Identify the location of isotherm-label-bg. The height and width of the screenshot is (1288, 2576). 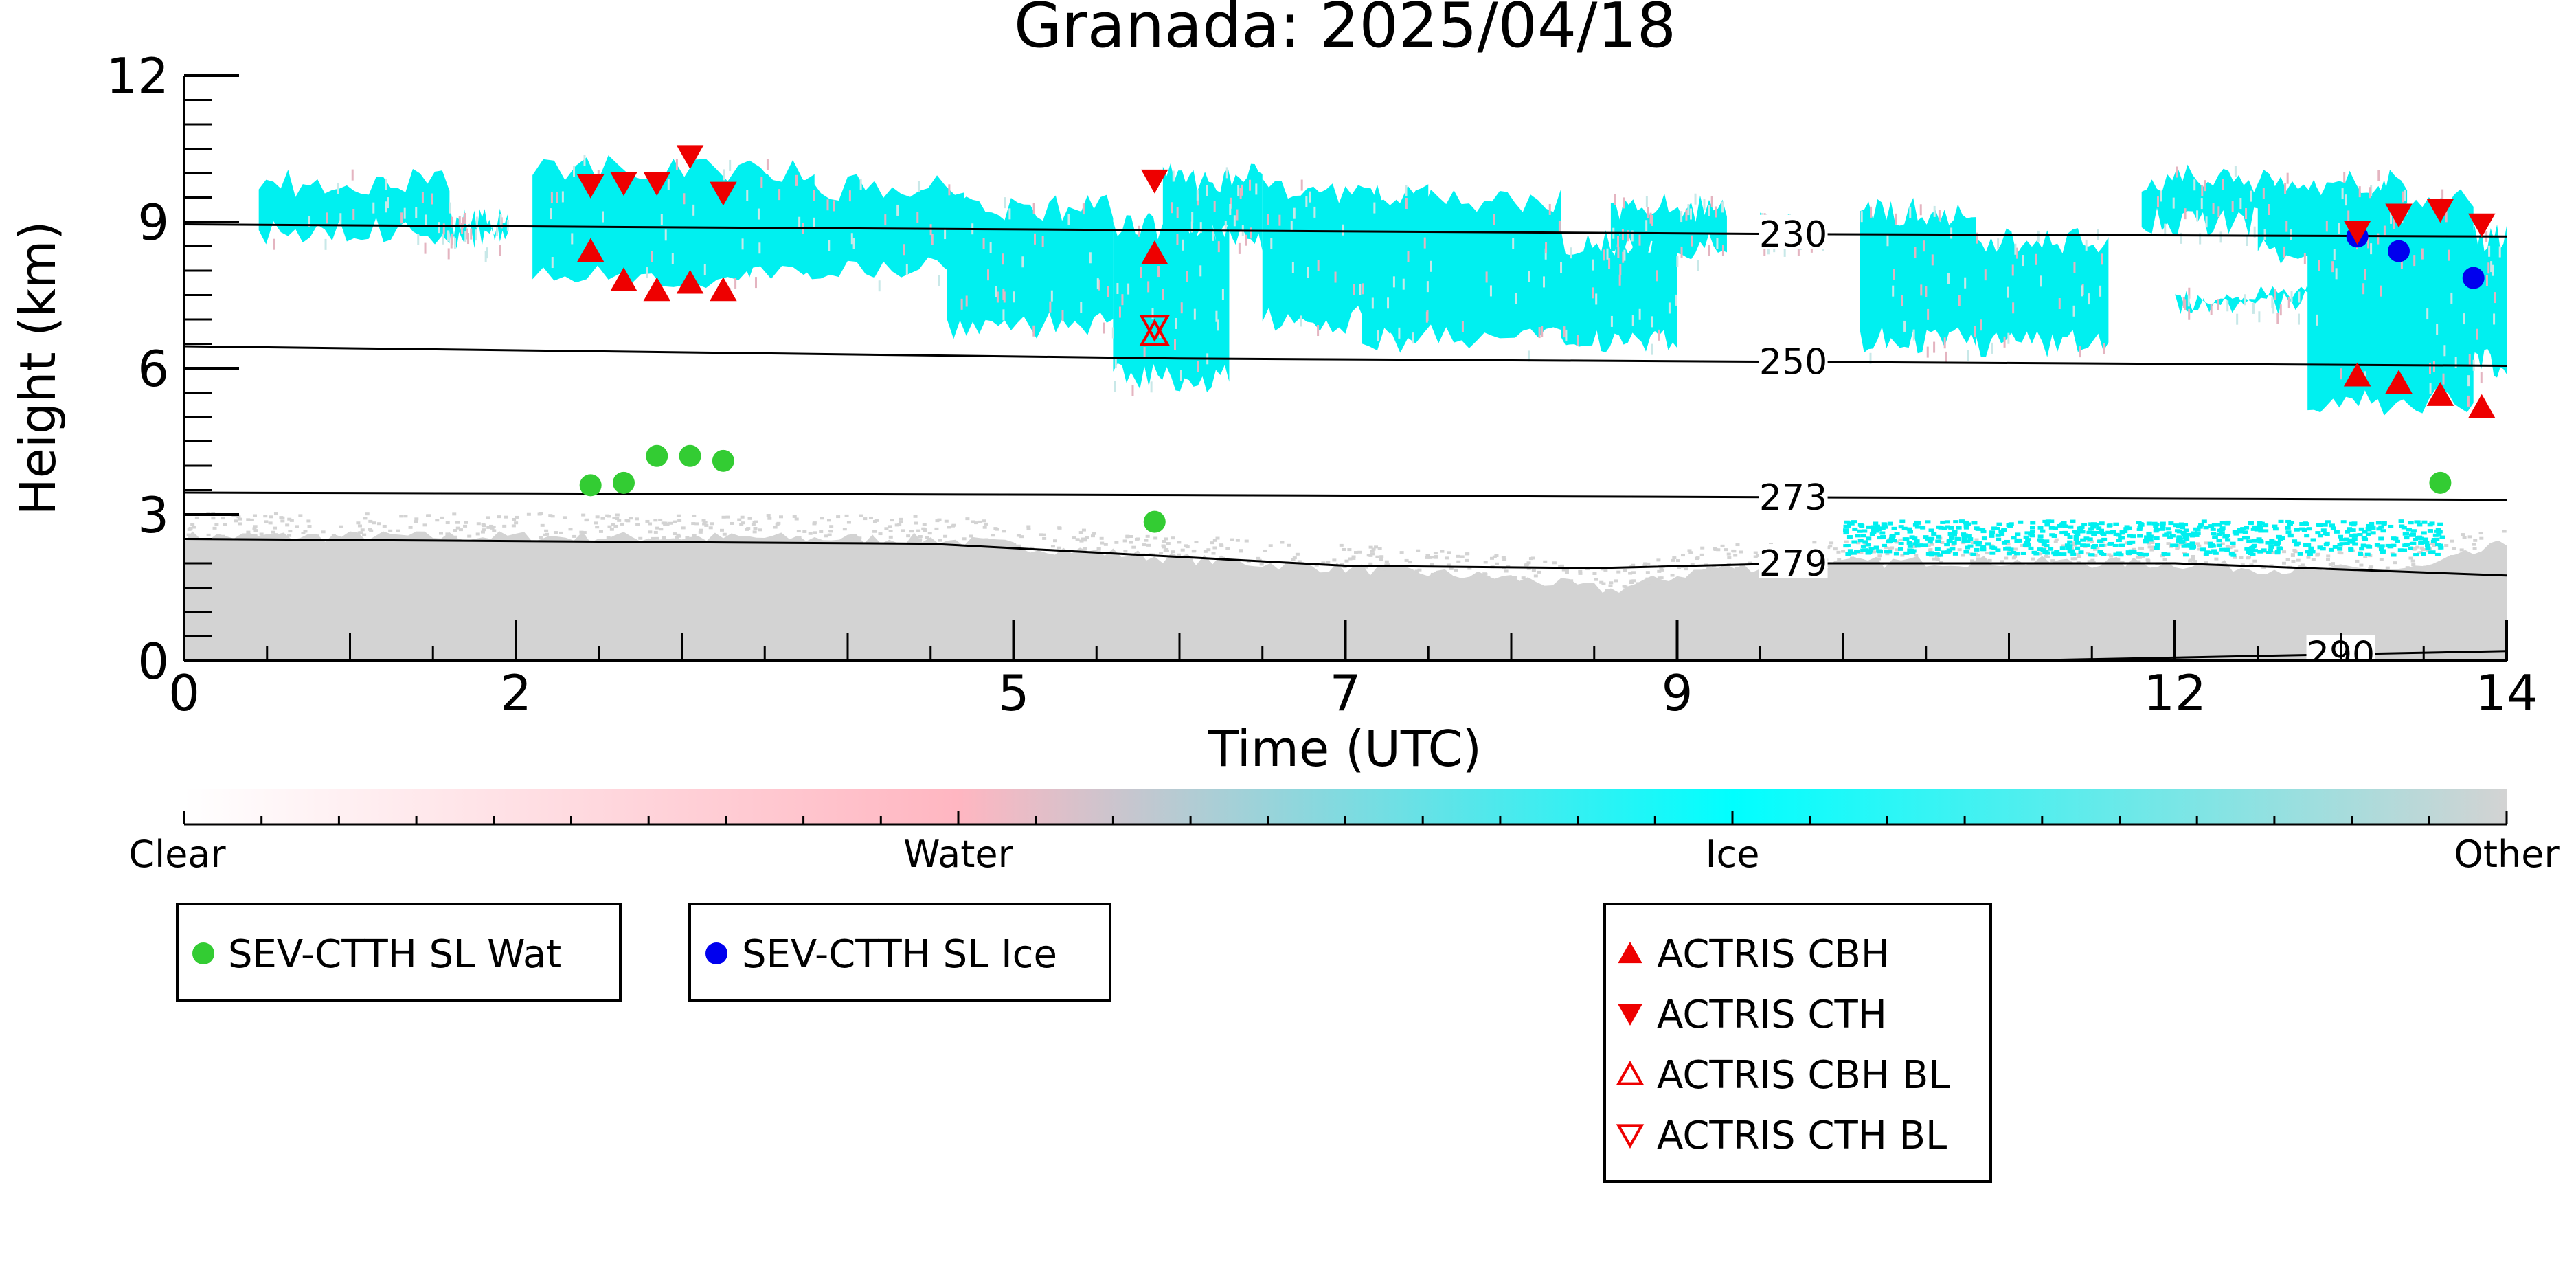
(1793, 494).